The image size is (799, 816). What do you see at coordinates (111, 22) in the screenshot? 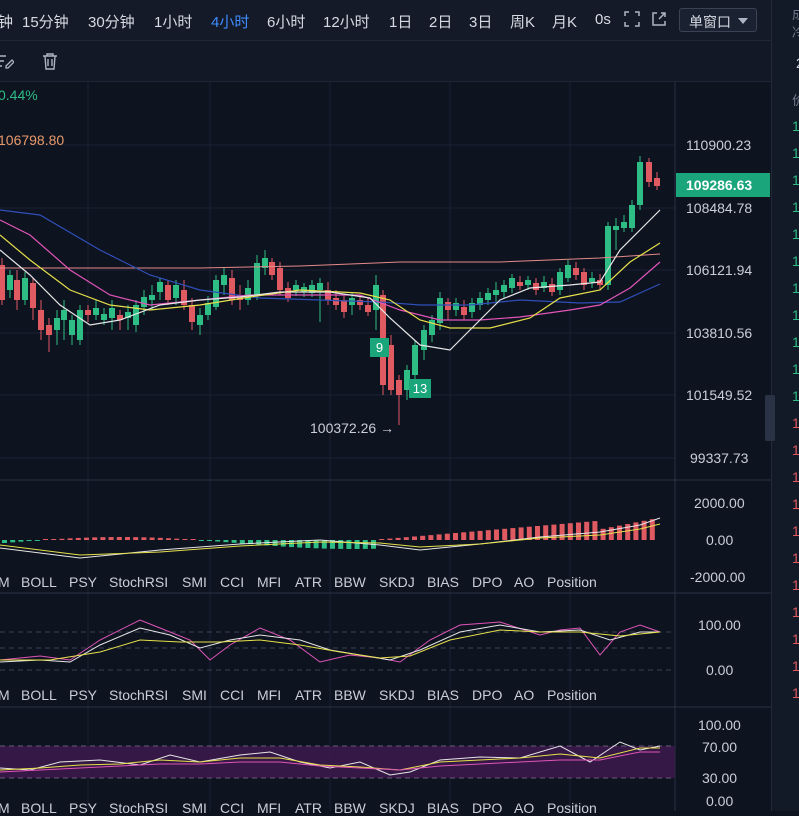
I see `timeframe-30m: 30分钟` at bounding box center [111, 22].